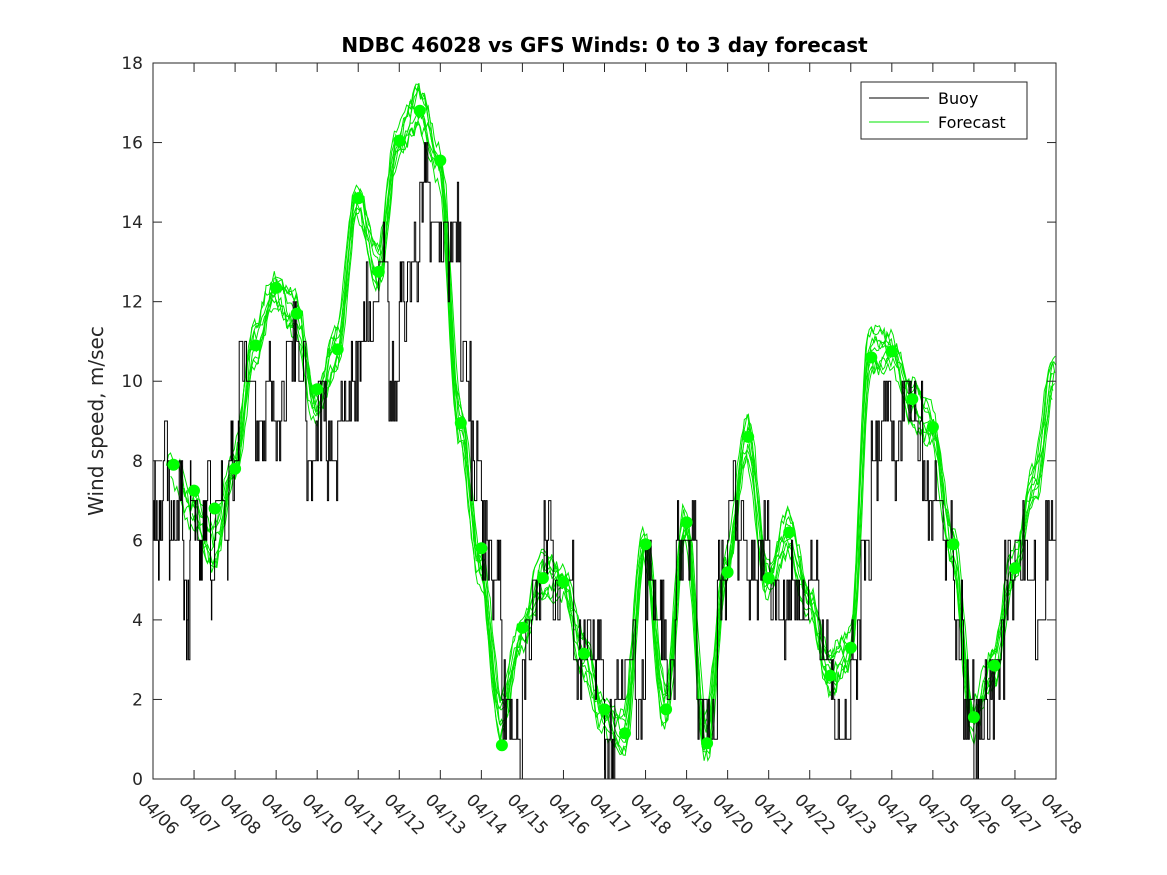 The image size is (1167, 875). Describe the element at coordinates (132, 64) in the screenshot. I see `y-tick-label: 18` at that location.